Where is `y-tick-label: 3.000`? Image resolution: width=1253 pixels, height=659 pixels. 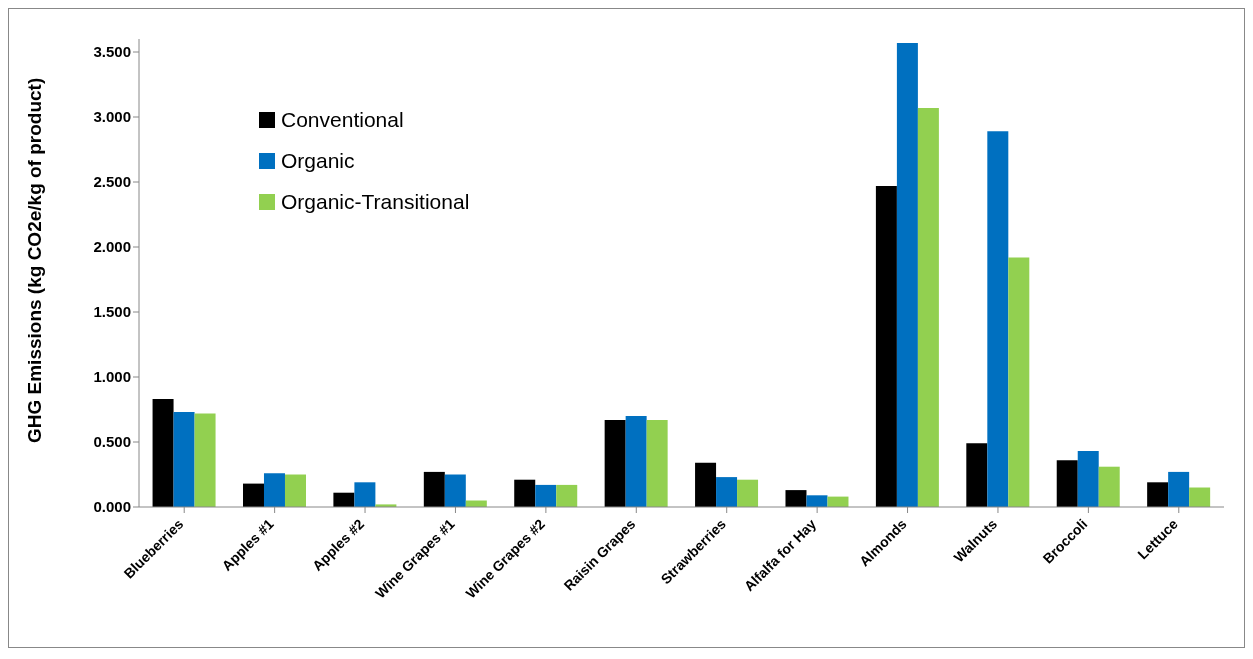 y-tick-label: 3.000 is located at coordinates (112, 117).